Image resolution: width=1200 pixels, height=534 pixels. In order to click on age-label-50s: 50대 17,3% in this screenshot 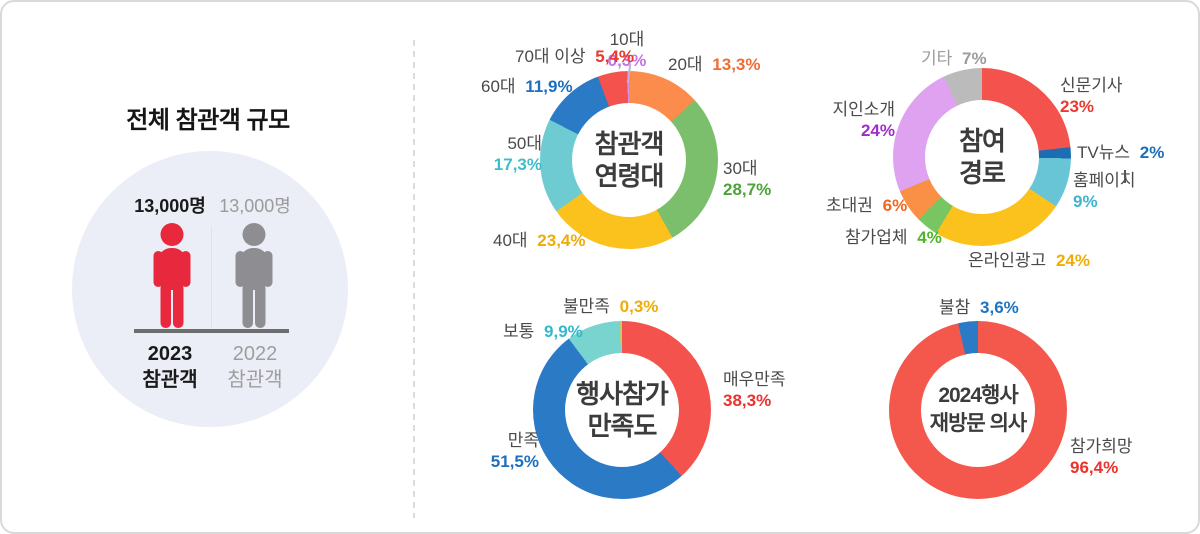, I will do `click(517, 154)`.